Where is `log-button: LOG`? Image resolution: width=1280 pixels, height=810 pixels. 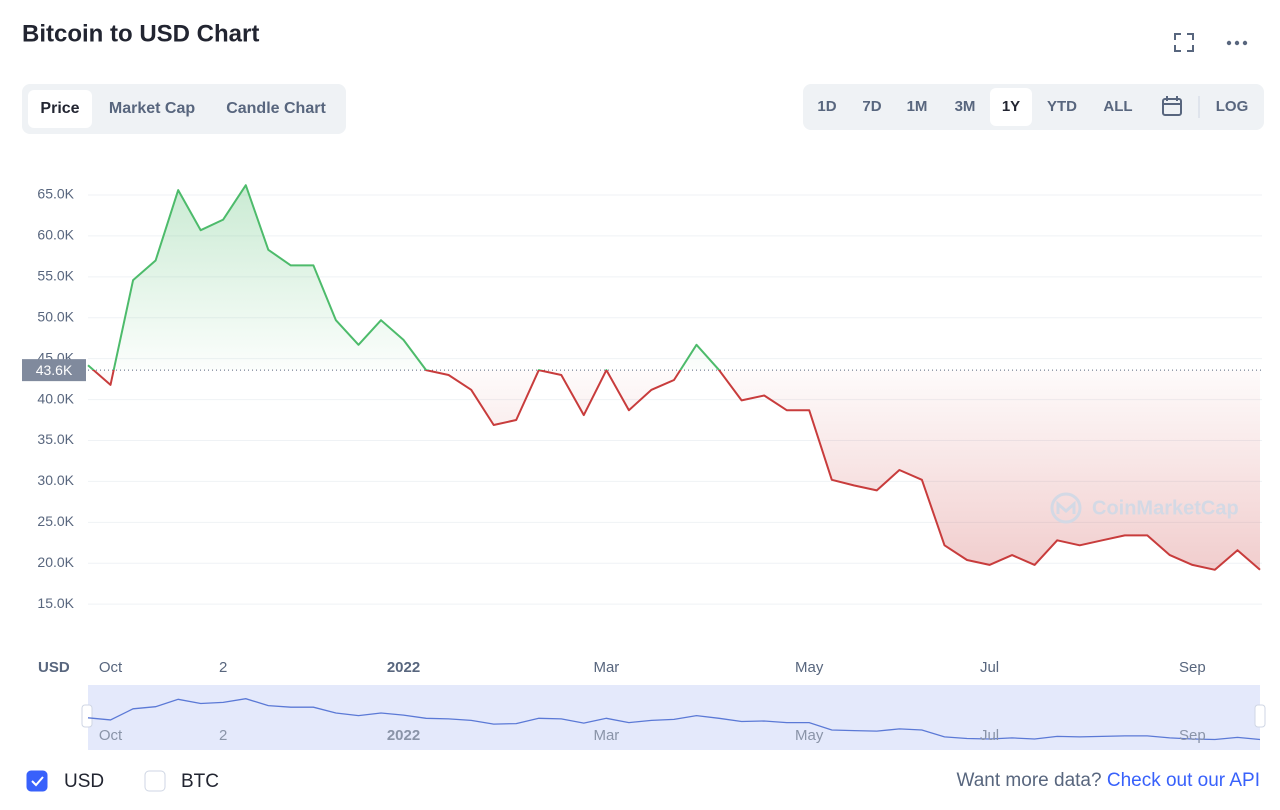
log-button: LOG is located at coordinates (1232, 106).